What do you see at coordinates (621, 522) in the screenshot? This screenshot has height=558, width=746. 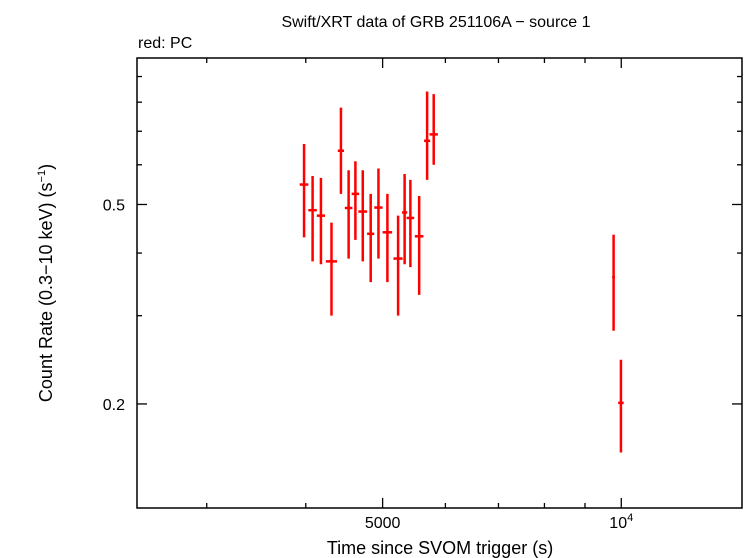 I see `x-tick-label: 104` at bounding box center [621, 522].